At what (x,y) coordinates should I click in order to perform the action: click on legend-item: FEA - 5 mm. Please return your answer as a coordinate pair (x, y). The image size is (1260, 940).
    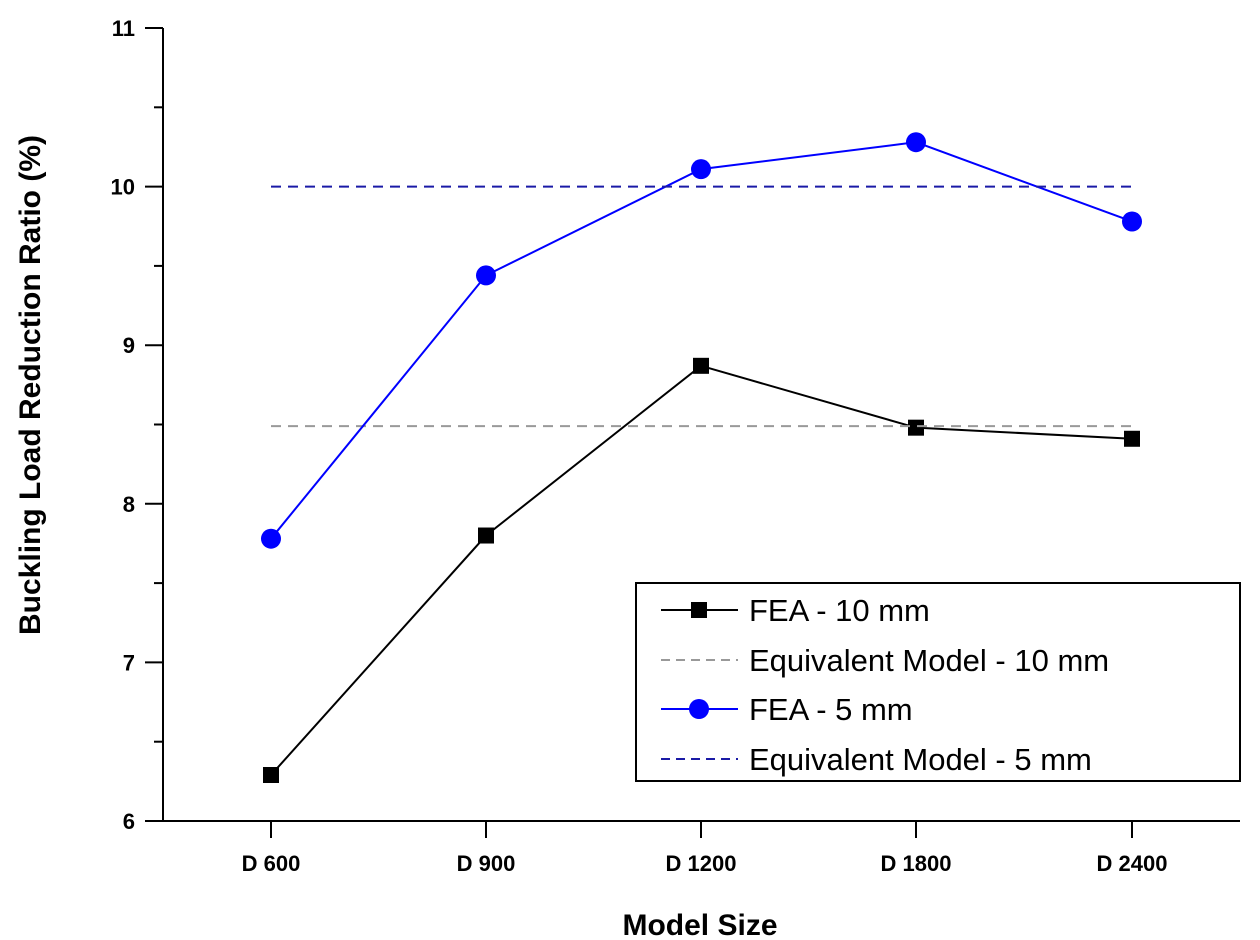
    Looking at the image, I should click on (787, 709).